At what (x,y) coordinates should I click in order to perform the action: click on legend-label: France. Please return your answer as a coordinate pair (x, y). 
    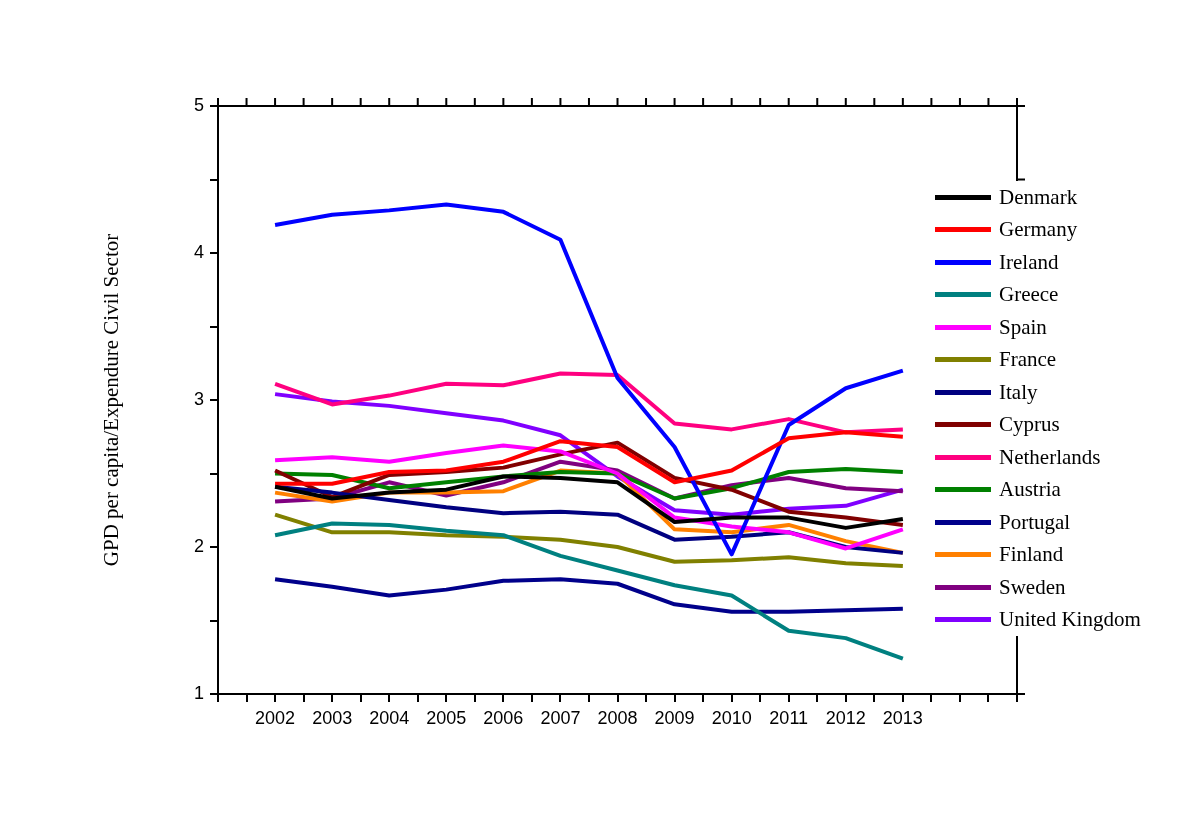
    Looking at the image, I should click on (1028, 360).